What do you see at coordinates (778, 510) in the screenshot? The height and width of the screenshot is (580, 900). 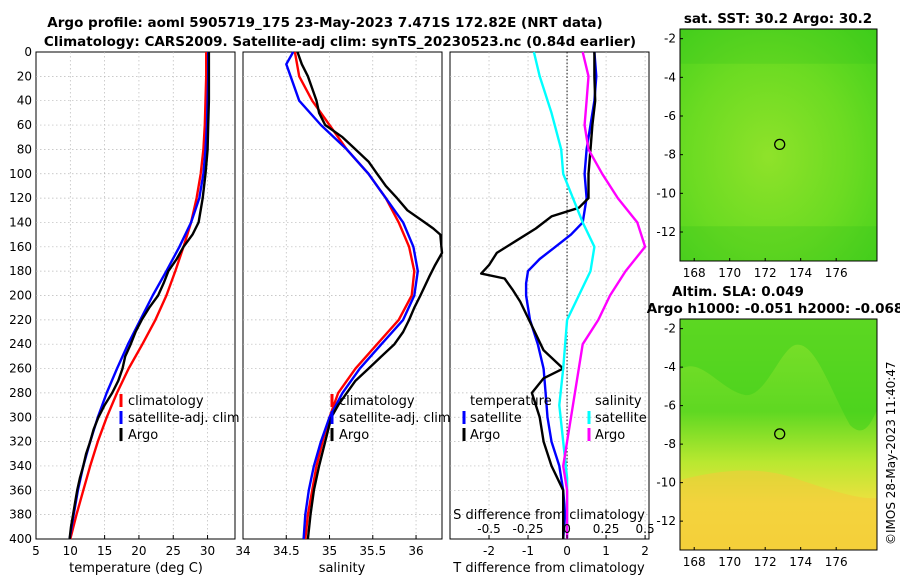 I see `sla-high-region` at bounding box center [778, 510].